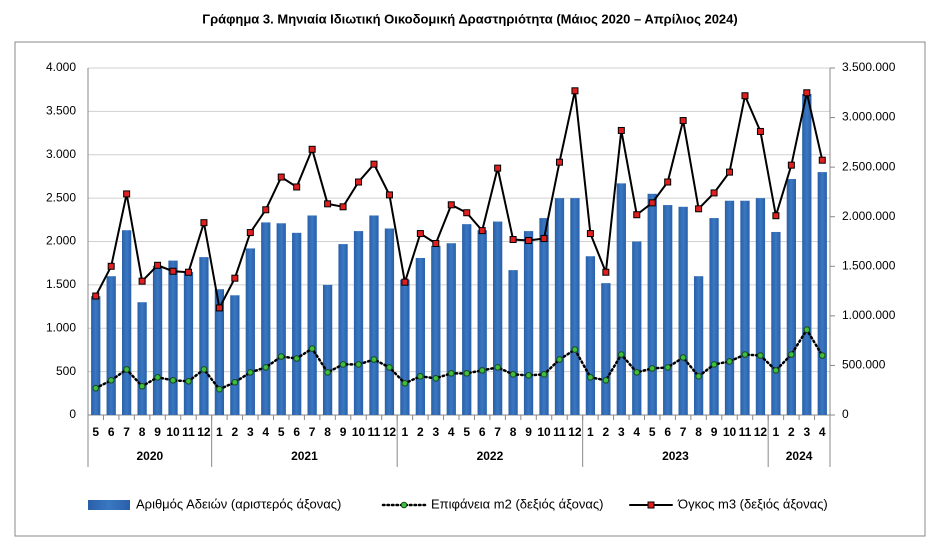 This screenshot has width=941, height=551. I want to click on line, so click(459, 359).